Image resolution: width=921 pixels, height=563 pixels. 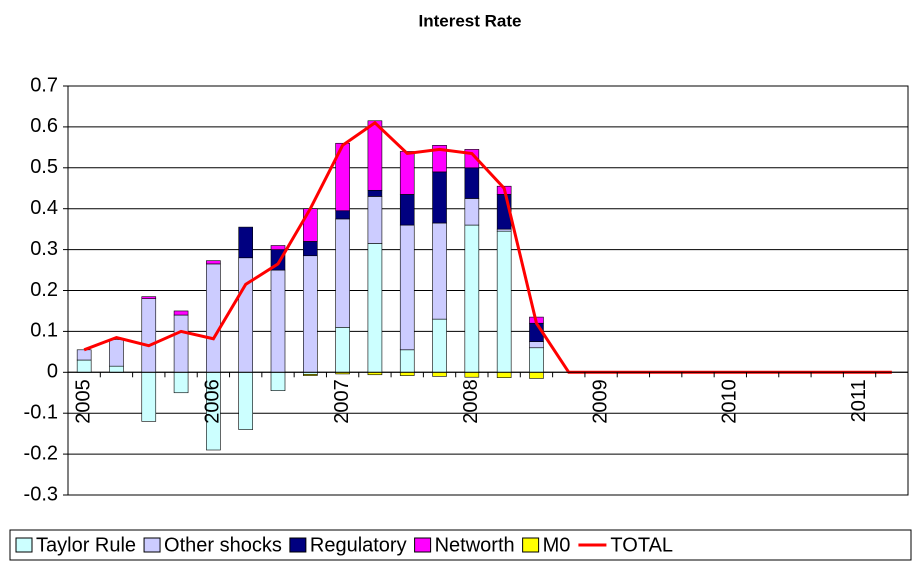 What do you see at coordinates (641, 545) in the screenshot?
I see `legend-label: TOTAL` at bounding box center [641, 545].